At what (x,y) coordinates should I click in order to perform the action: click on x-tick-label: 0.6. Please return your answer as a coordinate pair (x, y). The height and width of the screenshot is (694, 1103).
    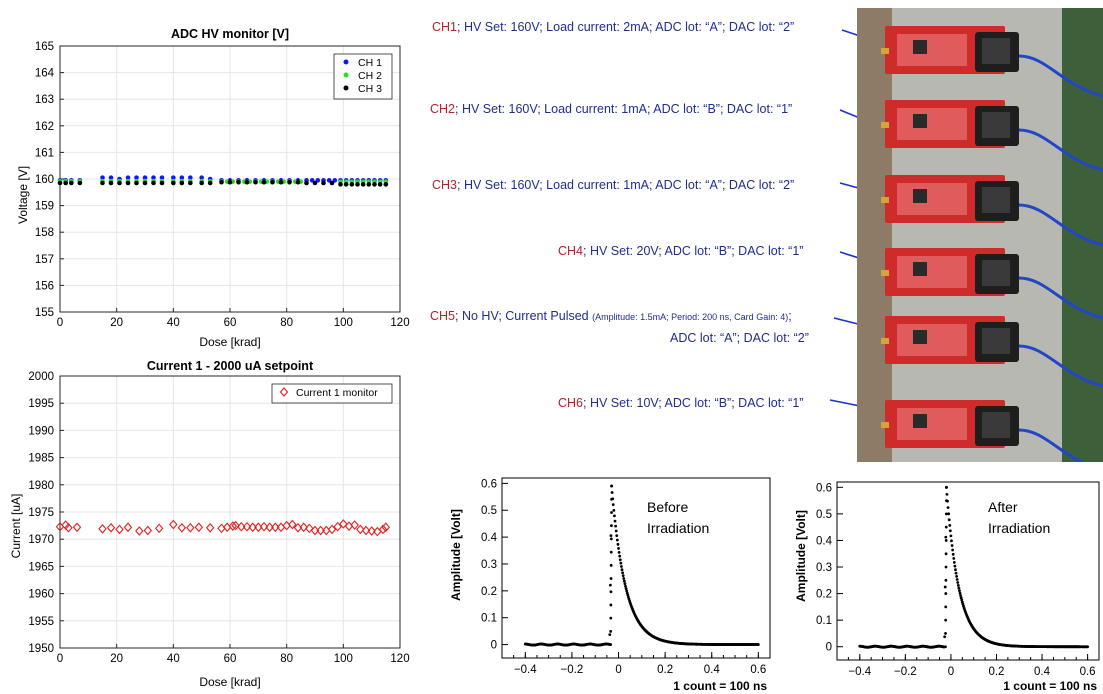
    Looking at the image, I should click on (758, 670).